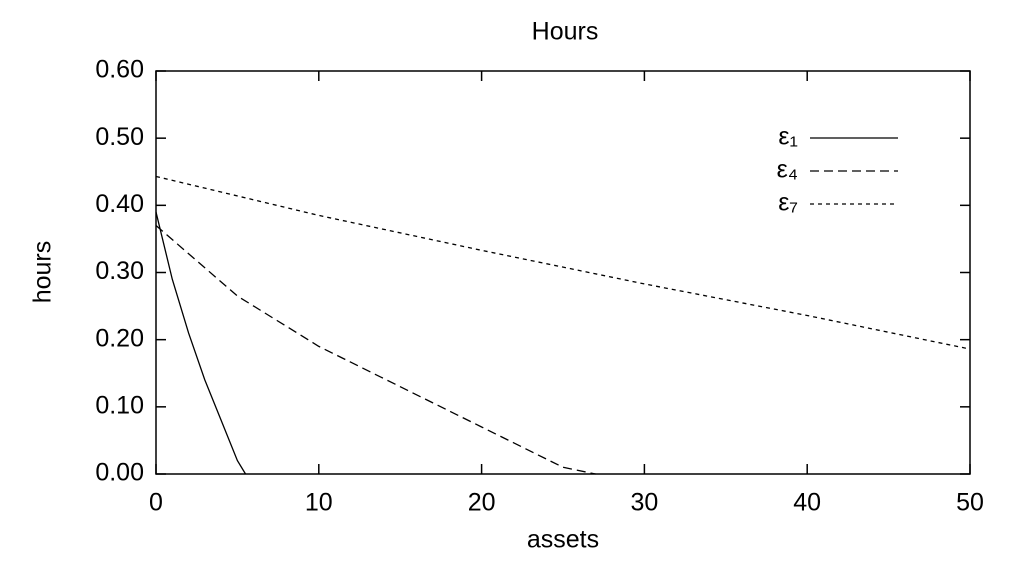 The image size is (1029, 586). Describe the element at coordinates (119, 271) in the screenshot. I see `y-tick-label: 0.30` at that location.